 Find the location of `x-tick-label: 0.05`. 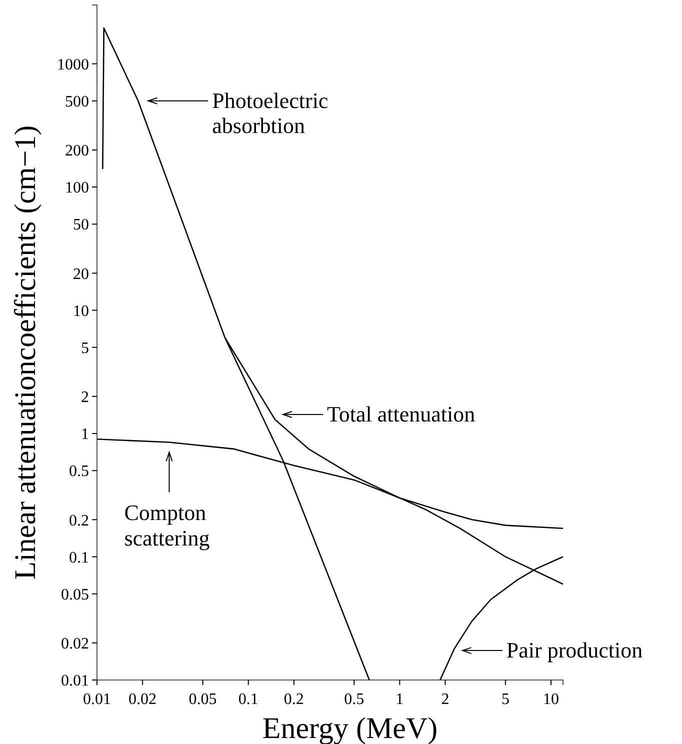

x-tick-label: 0.05 is located at coordinates (202, 699).